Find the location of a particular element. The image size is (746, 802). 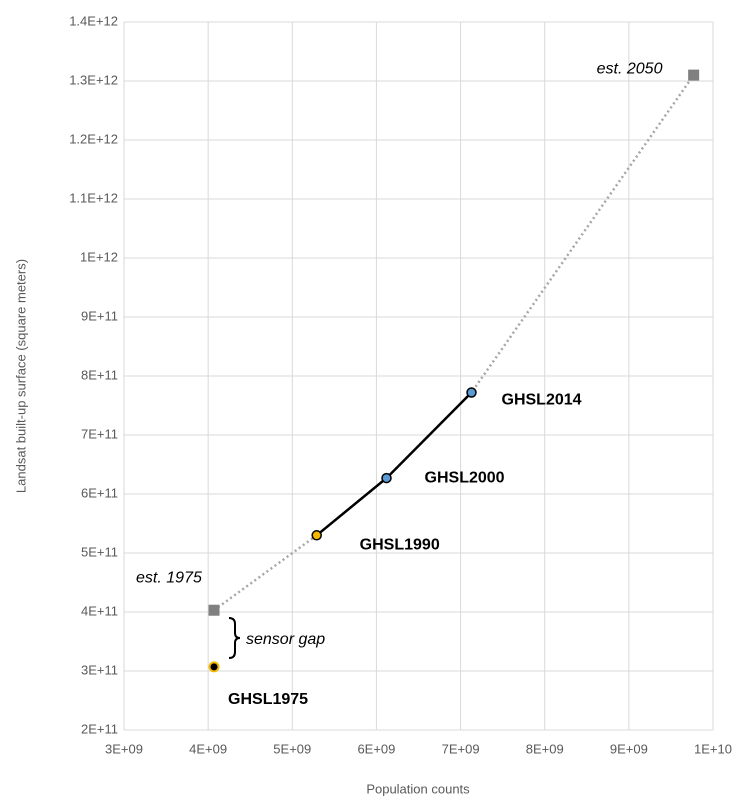

y-tick-label: 8E+11 is located at coordinates (99, 374).